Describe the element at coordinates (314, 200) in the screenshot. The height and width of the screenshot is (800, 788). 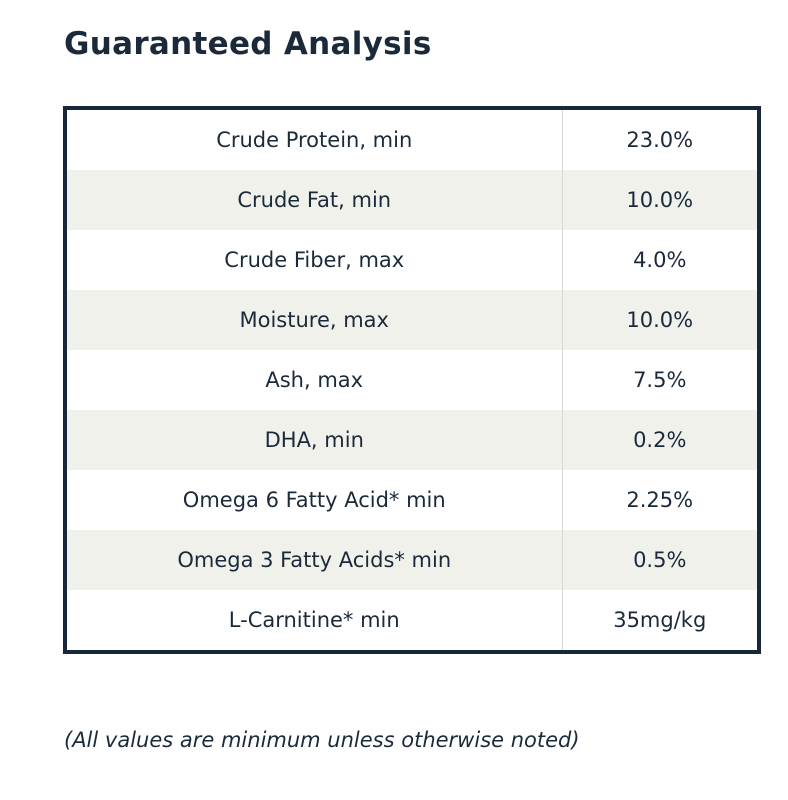
I see `nutrient-name: Crude Fat, min` at that location.